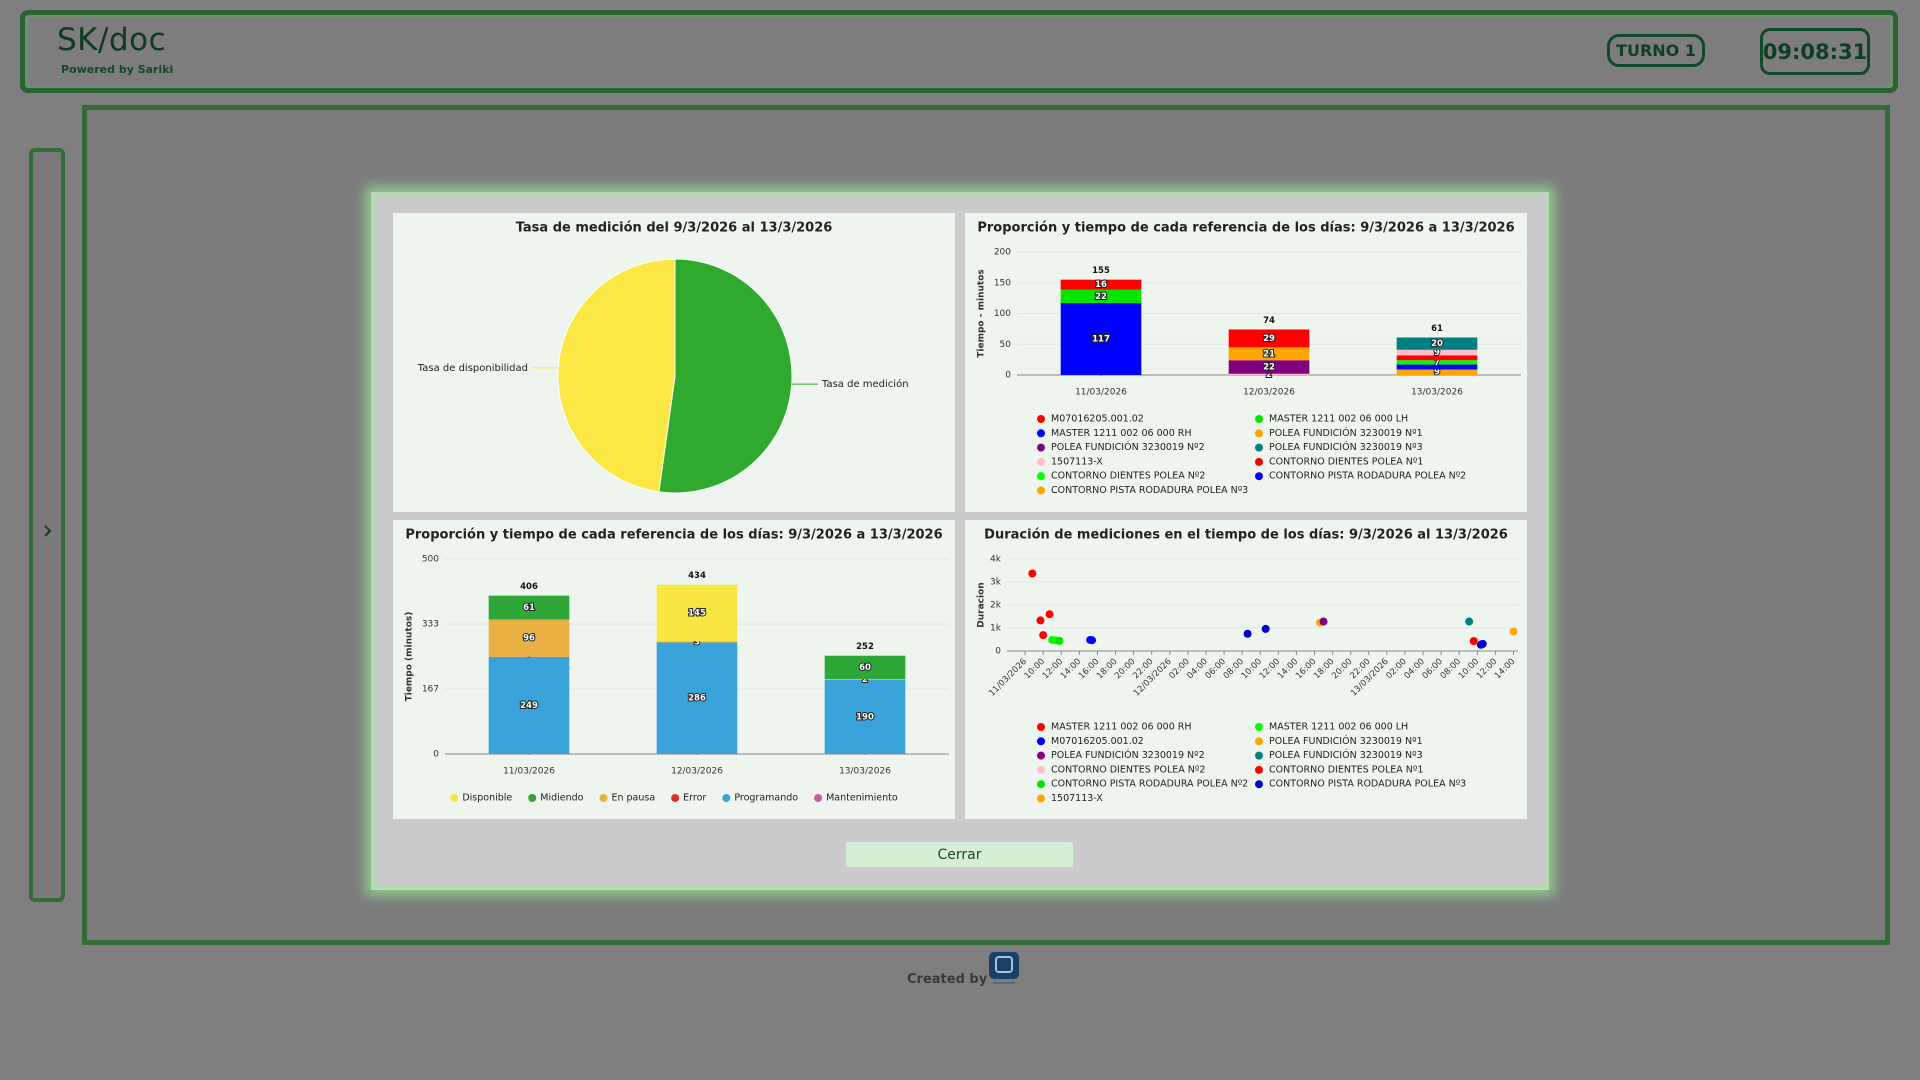  I want to click on sidebar, so click(47, 525).